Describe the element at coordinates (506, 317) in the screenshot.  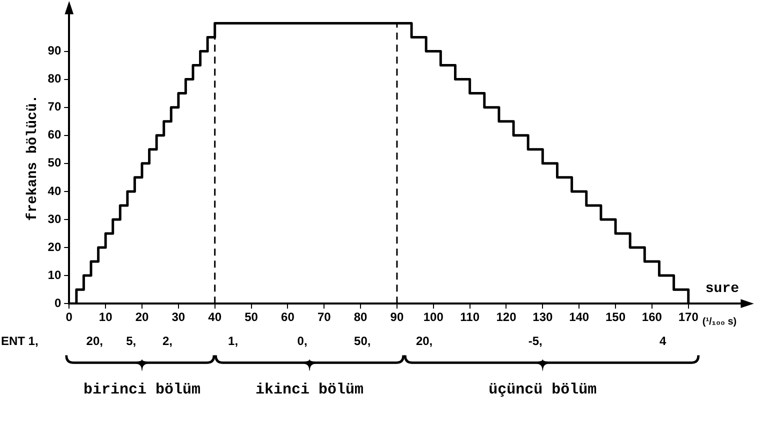
I see `x-tick-label: 120` at that location.